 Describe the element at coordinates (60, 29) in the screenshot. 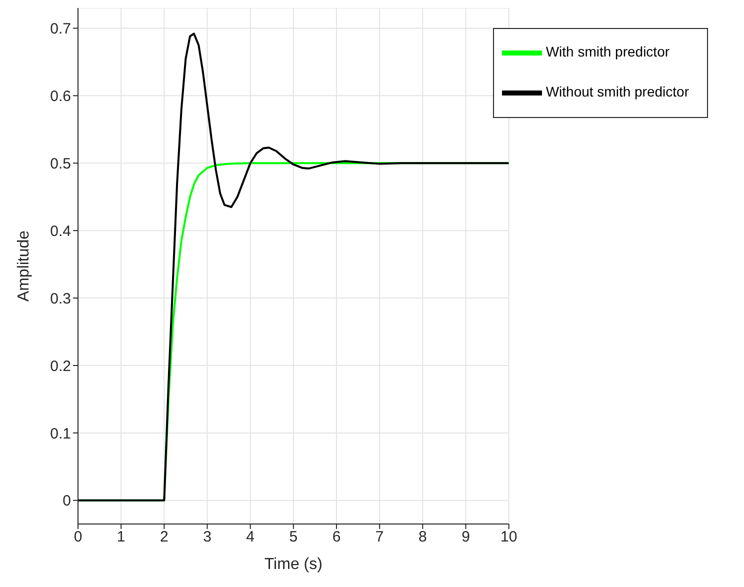

I see `y-tick-label: 0.7` at that location.